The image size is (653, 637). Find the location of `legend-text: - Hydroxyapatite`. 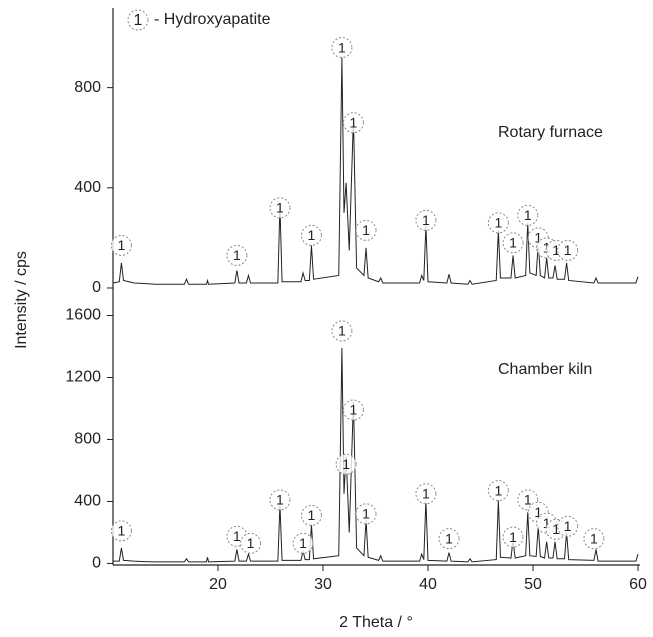

legend-text: - Hydroxyapatite is located at coordinates (212, 19).